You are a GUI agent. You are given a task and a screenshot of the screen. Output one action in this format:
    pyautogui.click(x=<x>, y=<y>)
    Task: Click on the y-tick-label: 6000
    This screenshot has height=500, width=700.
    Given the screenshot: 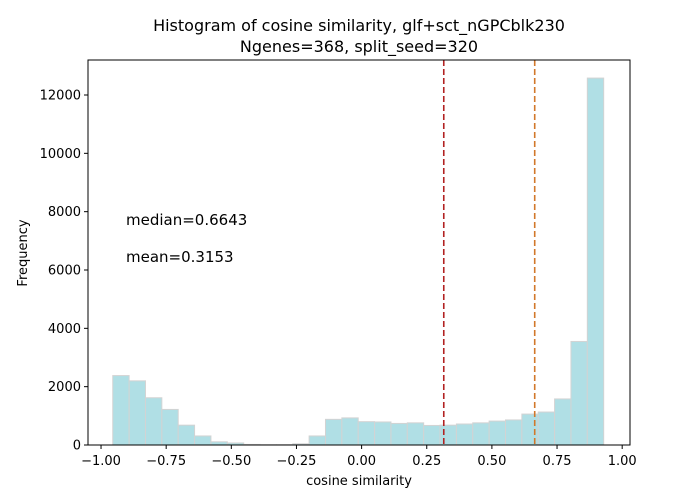 What is the action you would take?
    pyautogui.click(x=64, y=271)
    